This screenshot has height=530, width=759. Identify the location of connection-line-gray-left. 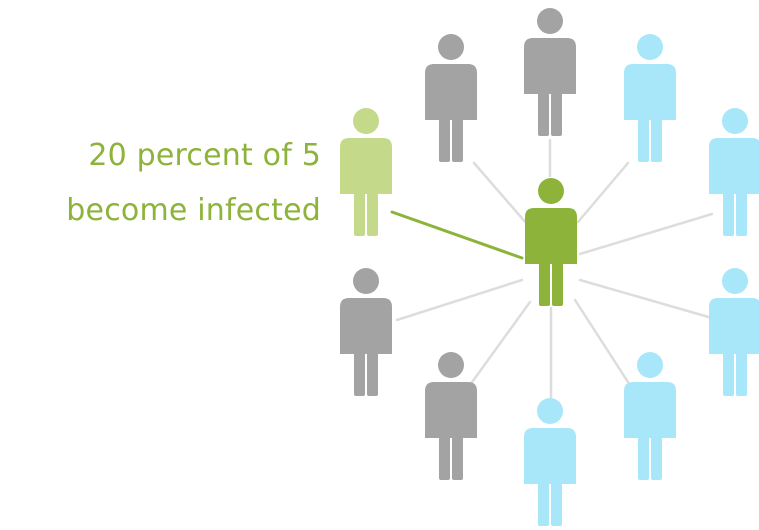
(459, 300).